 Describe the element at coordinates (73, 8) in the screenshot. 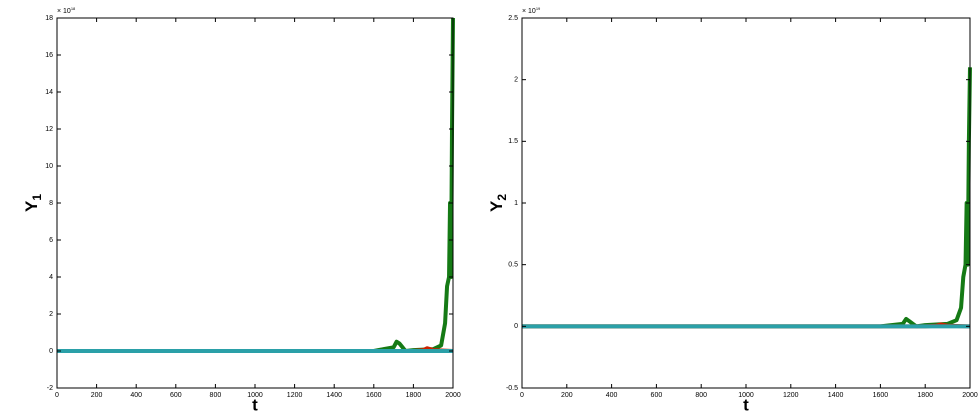

I see `y-multiplier-exp: 18` at that location.